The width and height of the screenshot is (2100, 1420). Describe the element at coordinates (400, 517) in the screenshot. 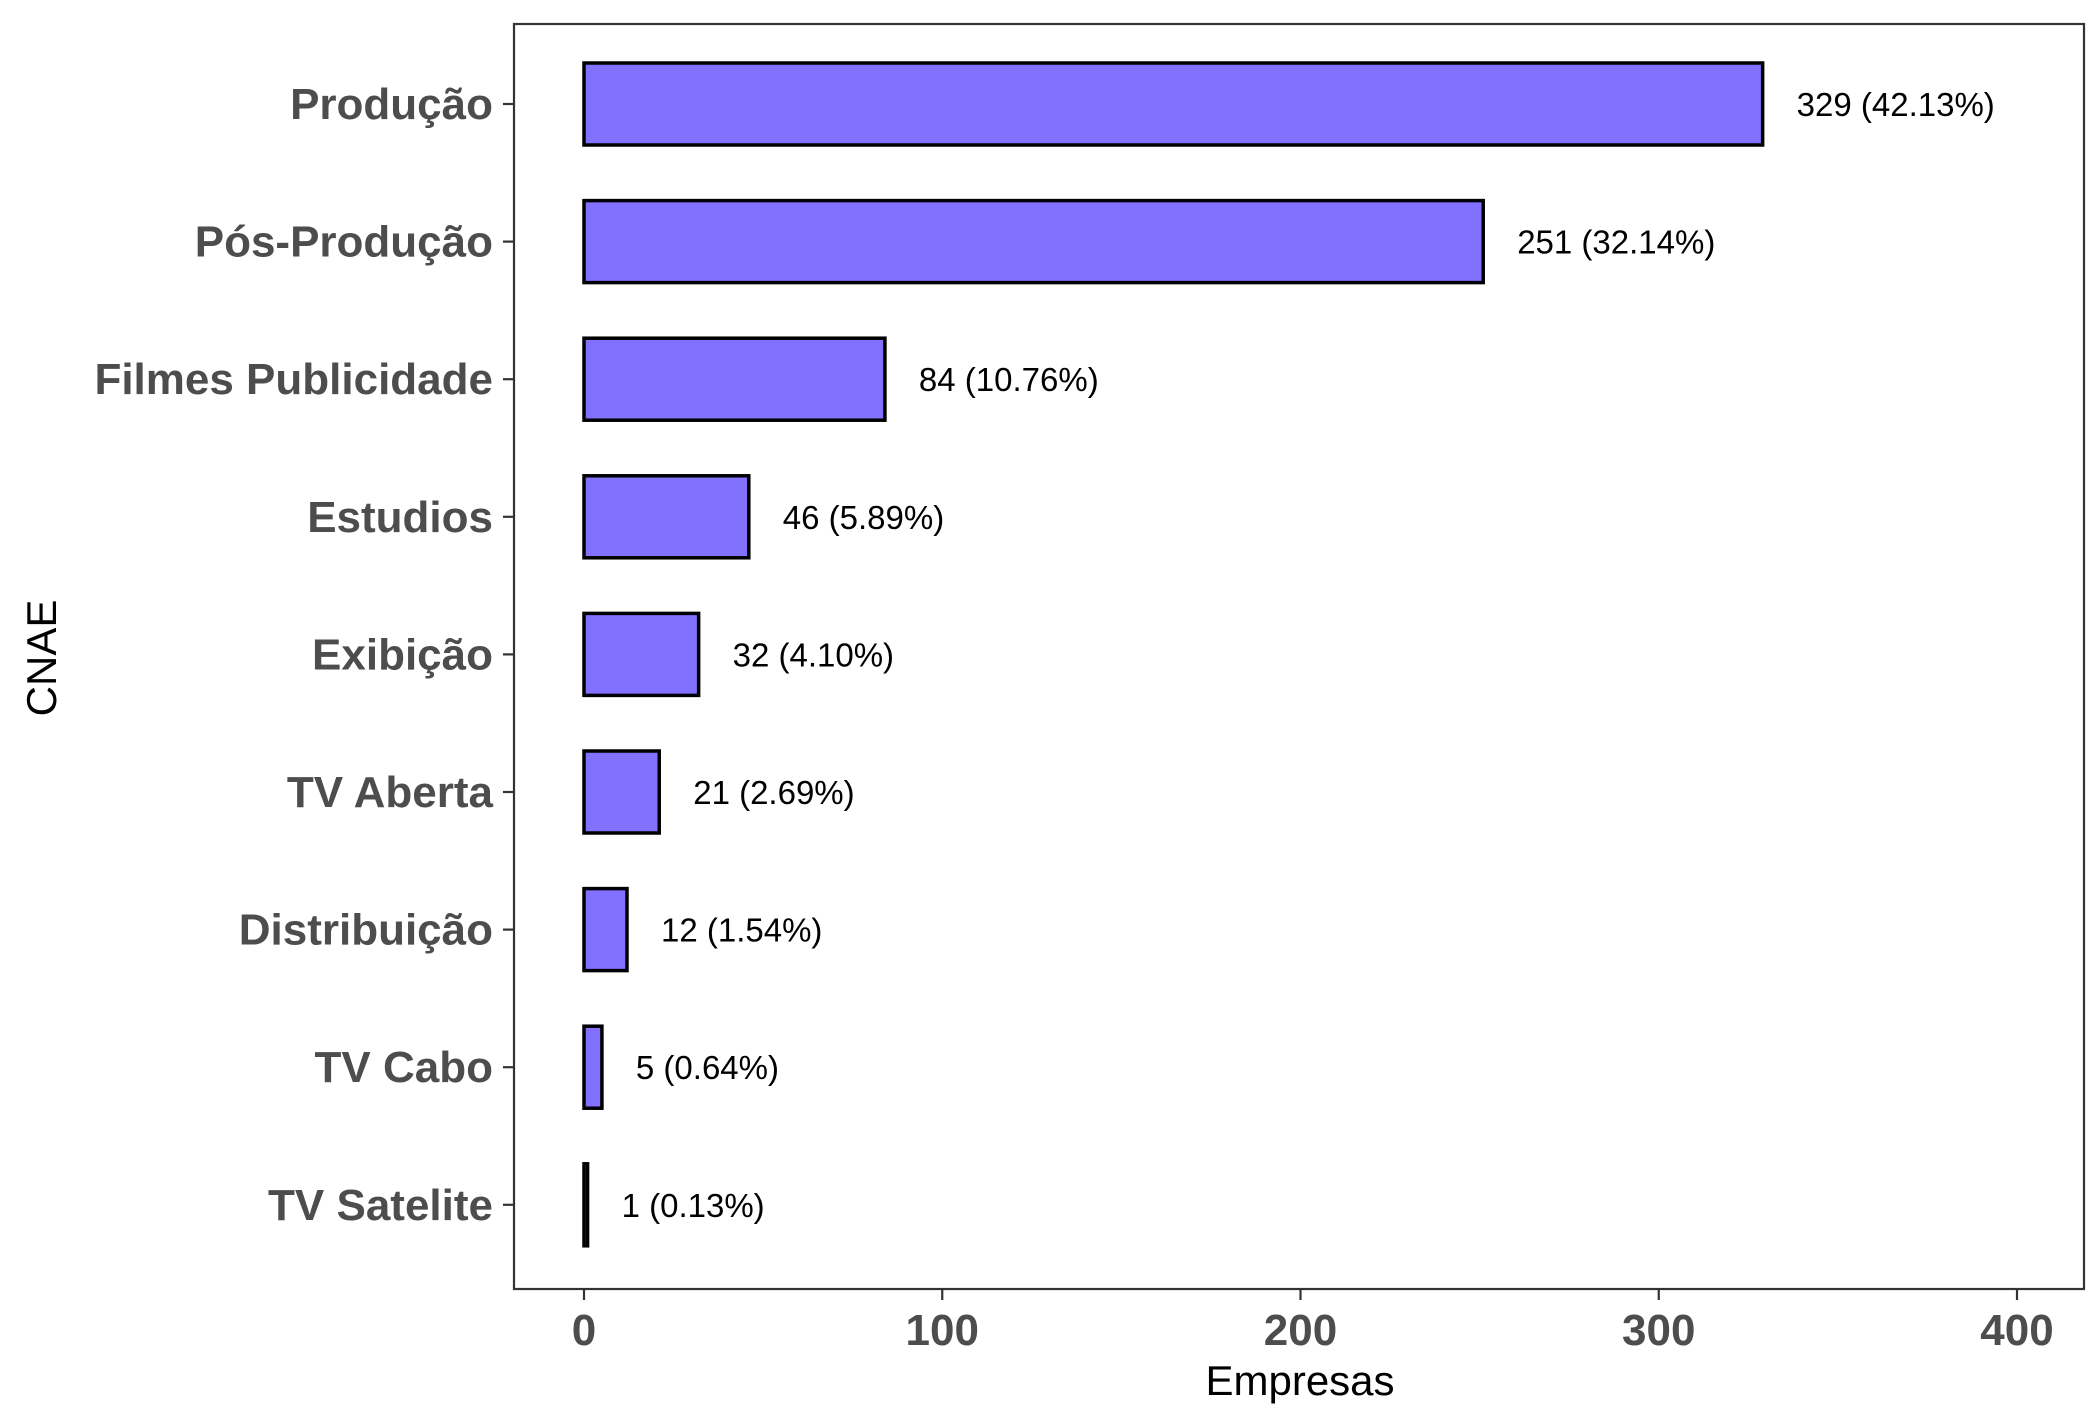

I see `y-tick-label-3: Estudios` at that location.